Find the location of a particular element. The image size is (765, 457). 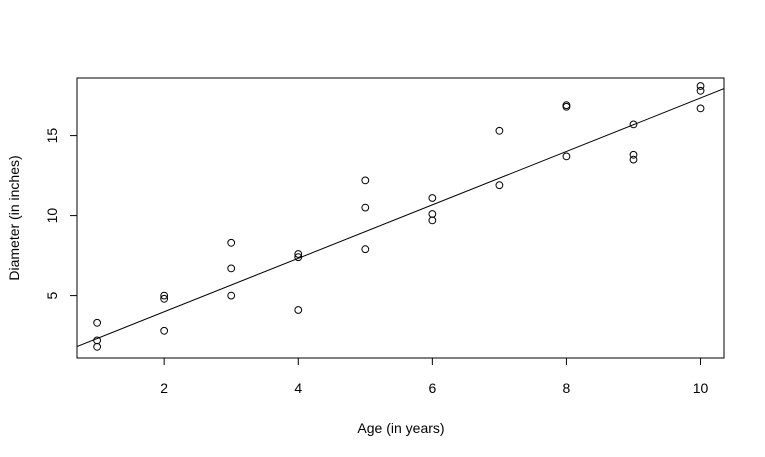

x-tick-label: 10 is located at coordinates (701, 388).